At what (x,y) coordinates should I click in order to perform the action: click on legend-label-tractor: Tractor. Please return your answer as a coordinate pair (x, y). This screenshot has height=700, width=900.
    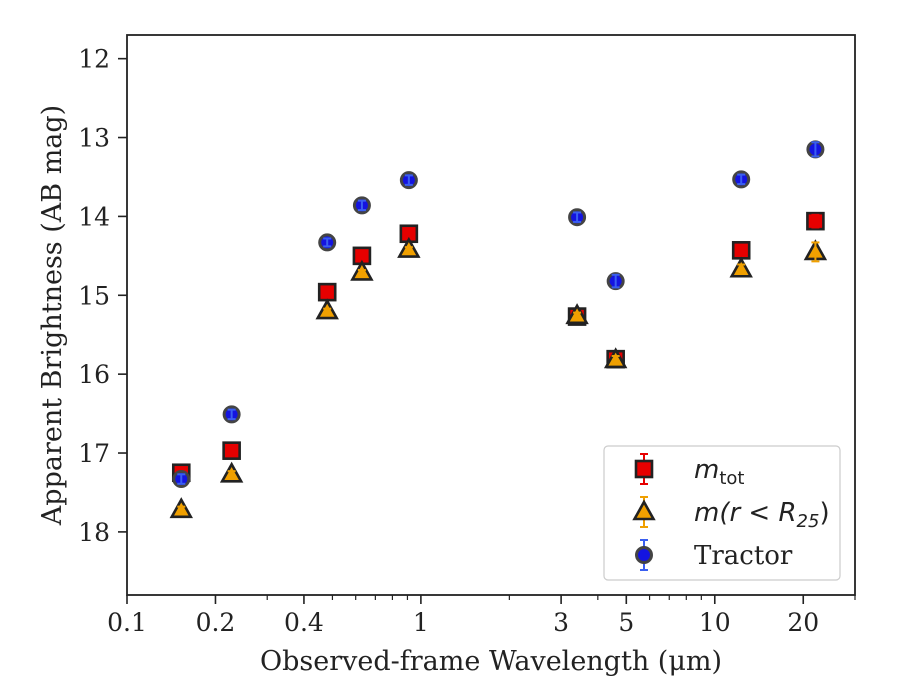
    Looking at the image, I should click on (743, 556).